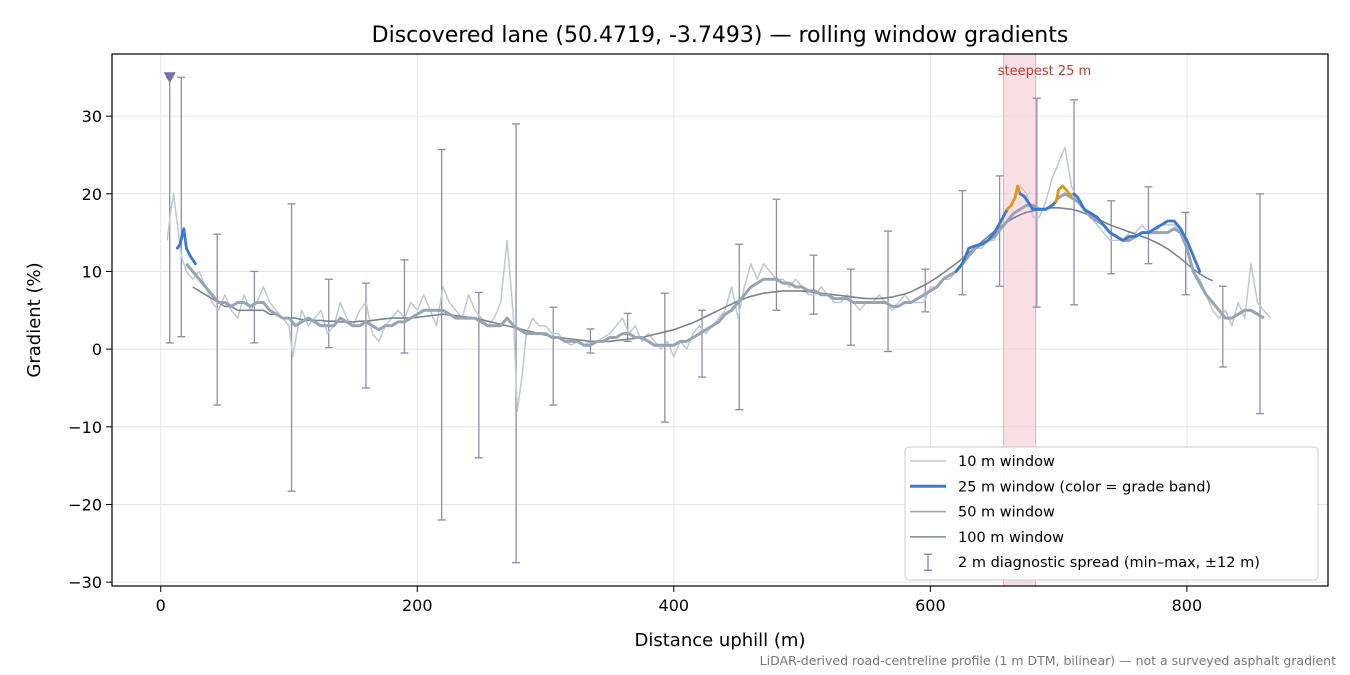  Describe the element at coordinates (85, 427) in the screenshot. I see `y-tick-label: −10` at that location.